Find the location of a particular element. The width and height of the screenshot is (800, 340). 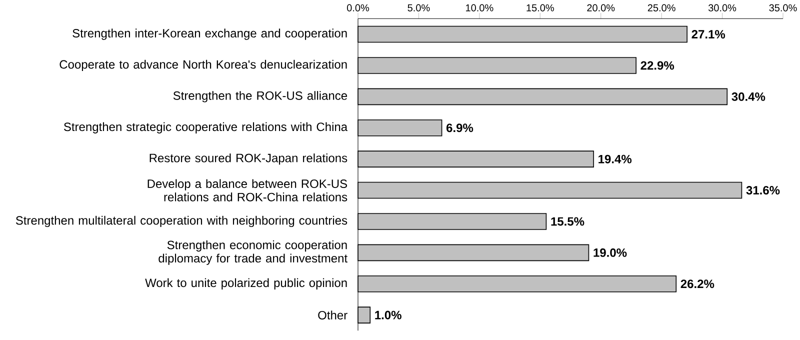

y-tick-label: Restore soured ROK-Japan relations is located at coordinates (249, 159).